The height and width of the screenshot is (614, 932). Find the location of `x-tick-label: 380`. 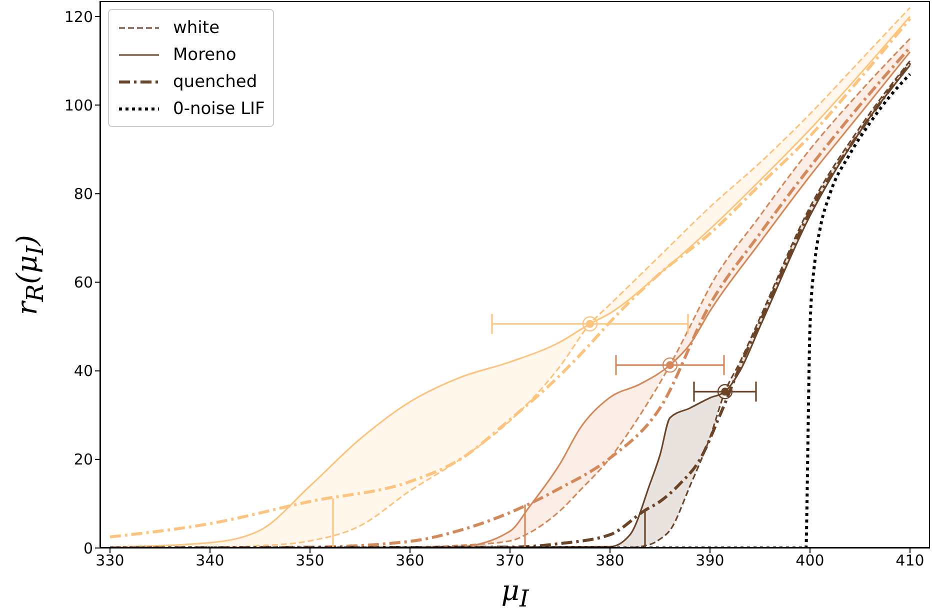

x-tick-label: 380 is located at coordinates (610, 561).